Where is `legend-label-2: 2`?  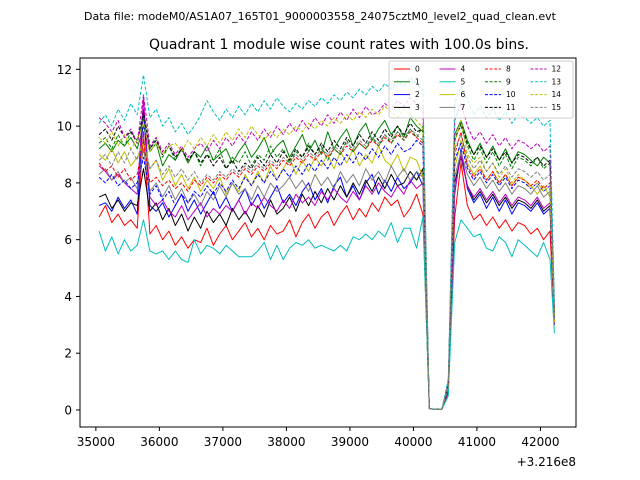
legend-label-2: 2 is located at coordinates (417, 94).